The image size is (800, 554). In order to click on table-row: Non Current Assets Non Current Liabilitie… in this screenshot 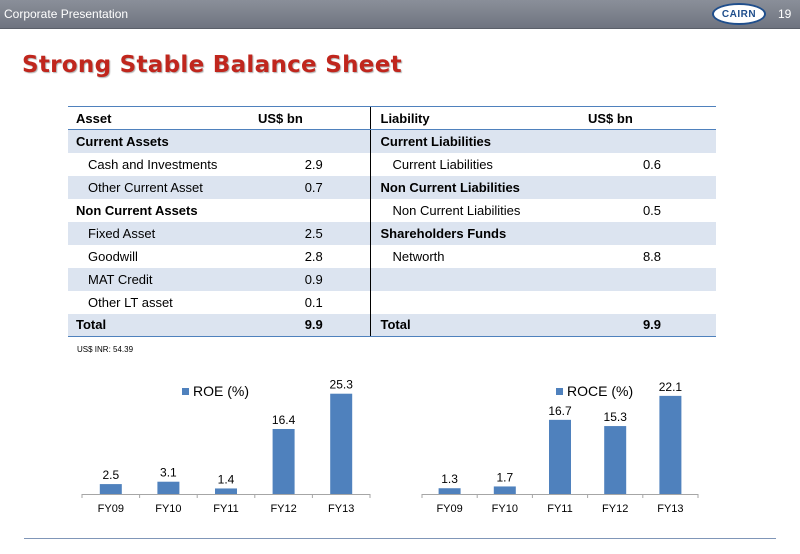, I will do `click(392, 210)`.